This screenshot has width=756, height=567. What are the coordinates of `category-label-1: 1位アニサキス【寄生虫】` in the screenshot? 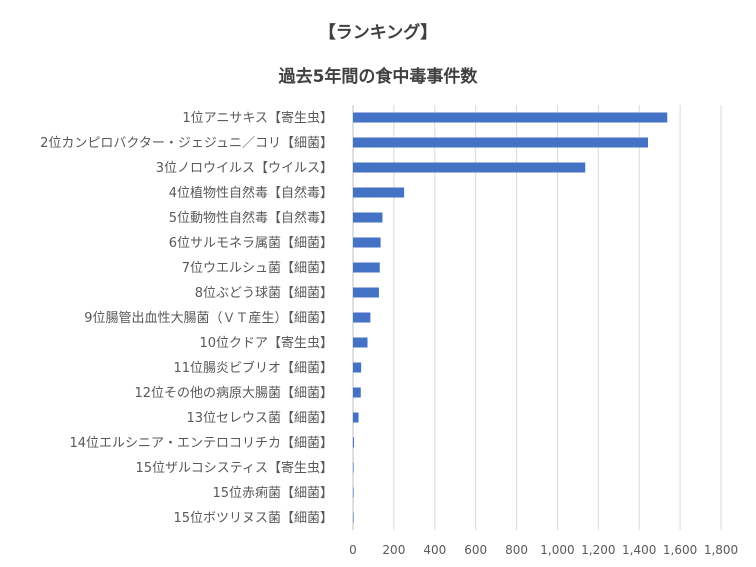 It's located at (257, 118).